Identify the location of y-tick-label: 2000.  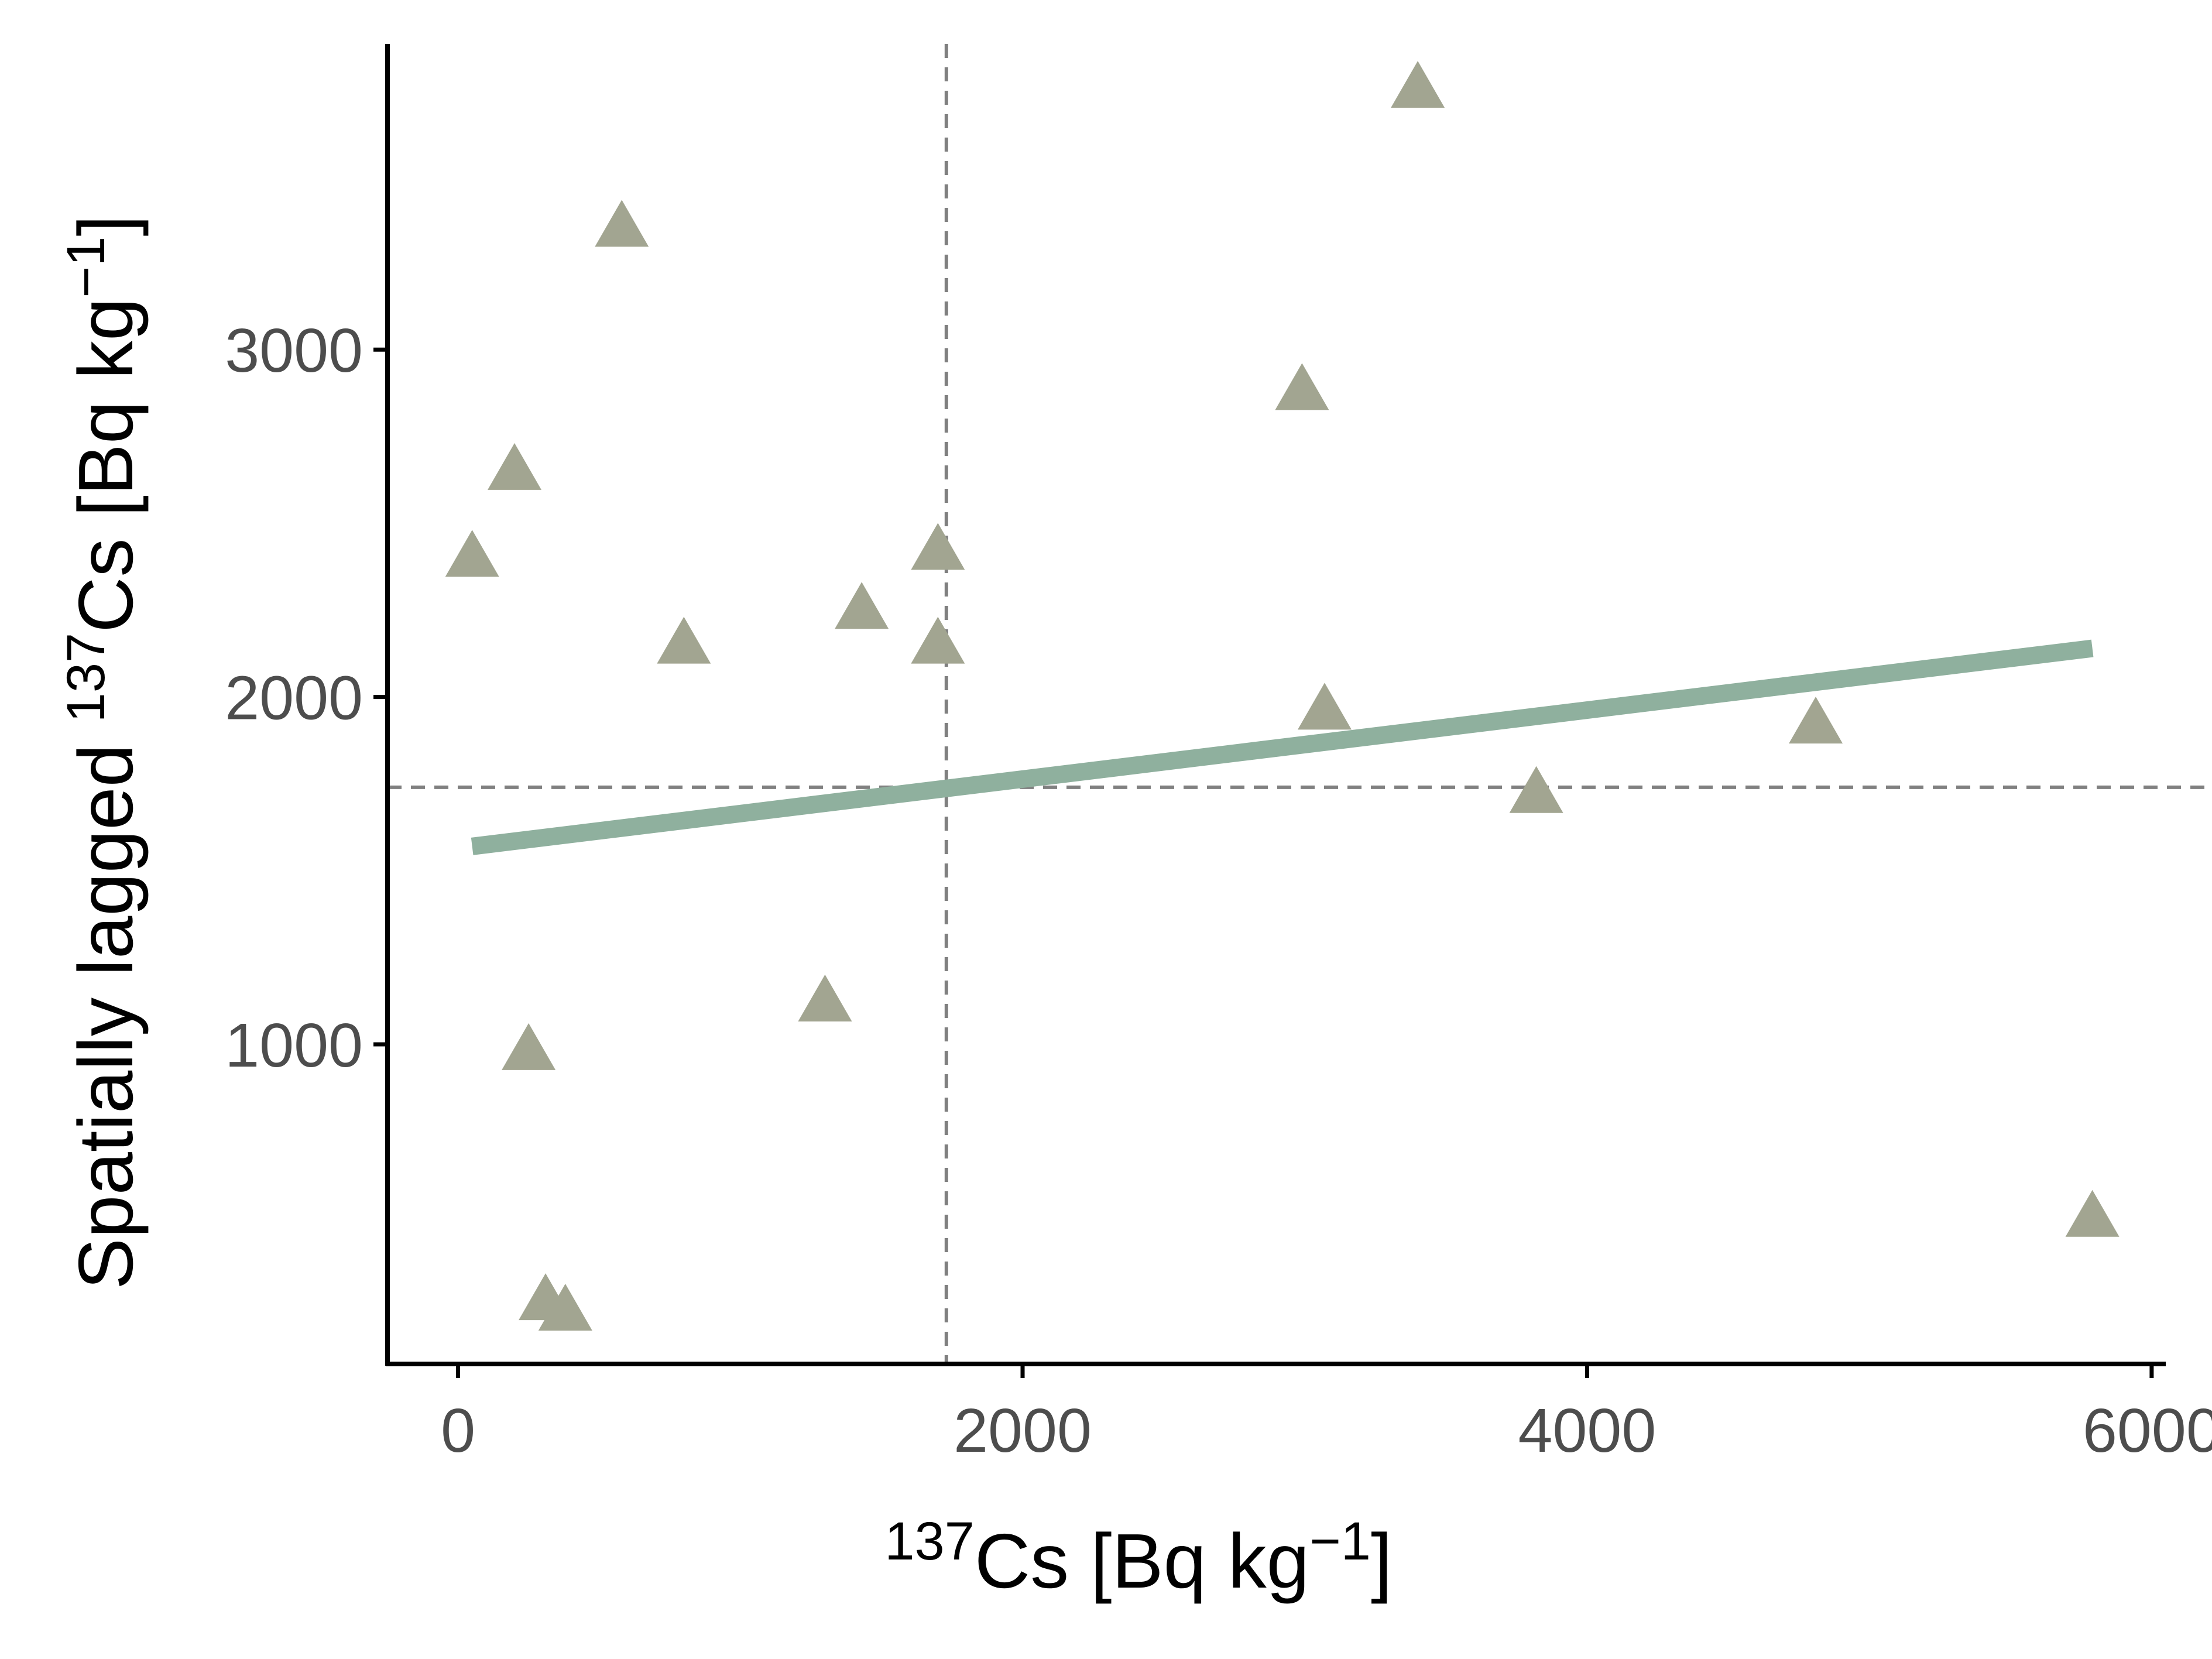
(294, 698).